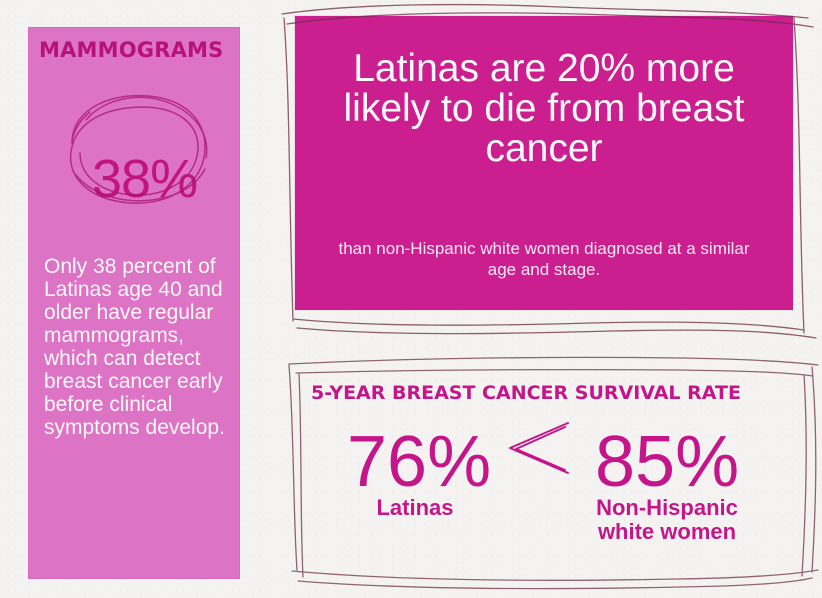  What do you see at coordinates (415, 507) in the screenshot?
I see `latinas-survival-label: Latinas` at bounding box center [415, 507].